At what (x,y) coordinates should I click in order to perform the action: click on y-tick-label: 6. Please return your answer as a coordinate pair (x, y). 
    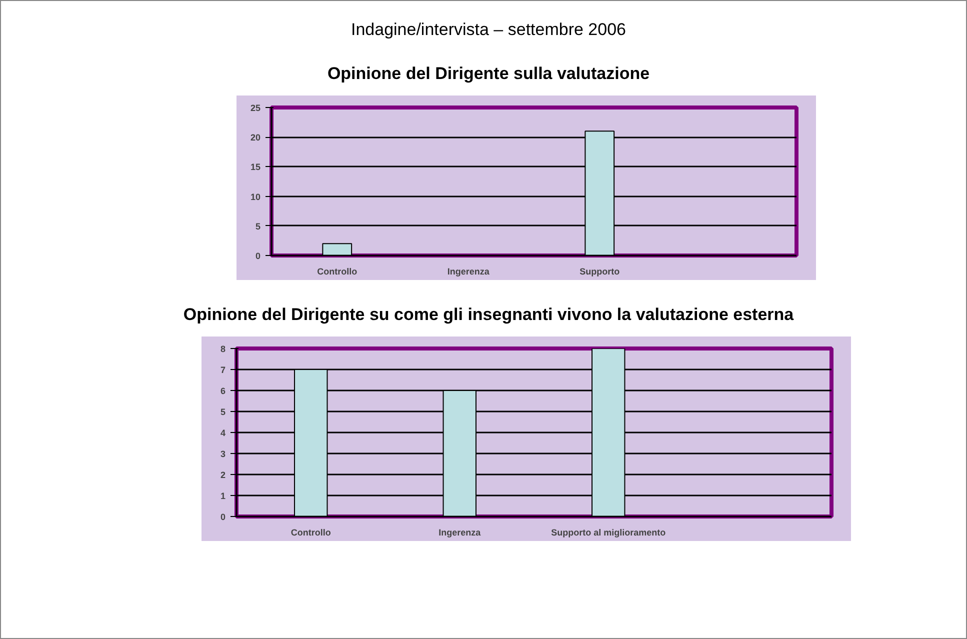
    Looking at the image, I should click on (223, 391).